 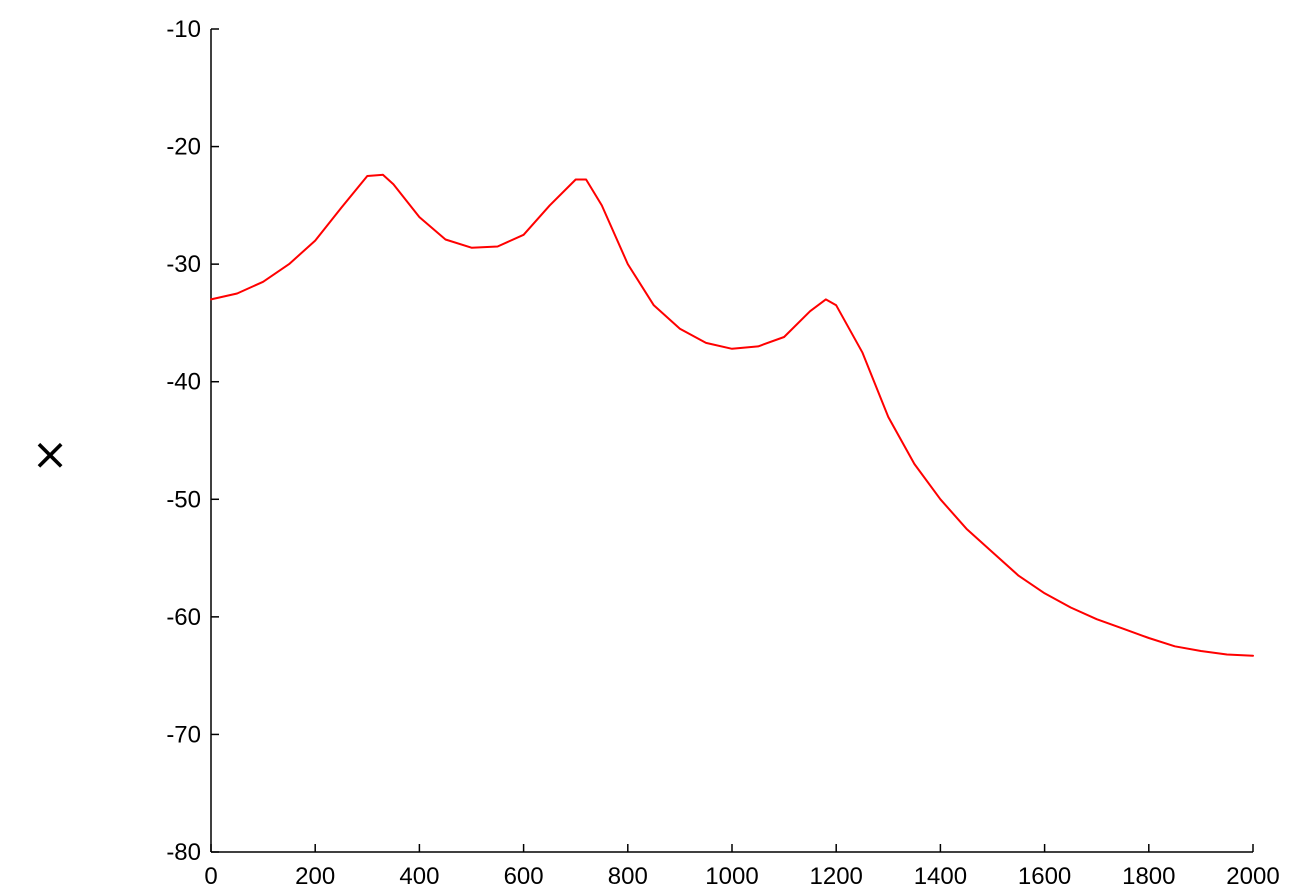 I want to click on y-tick-label: -50, so click(x=183, y=499).